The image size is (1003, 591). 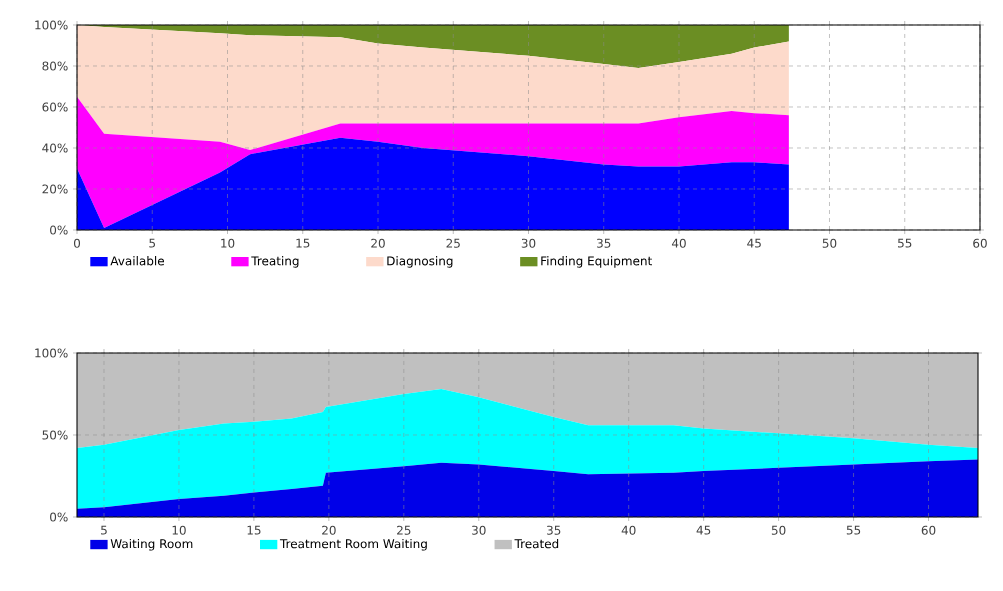 I want to click on y-tick-label: 80%, so click(x=55, y=66).